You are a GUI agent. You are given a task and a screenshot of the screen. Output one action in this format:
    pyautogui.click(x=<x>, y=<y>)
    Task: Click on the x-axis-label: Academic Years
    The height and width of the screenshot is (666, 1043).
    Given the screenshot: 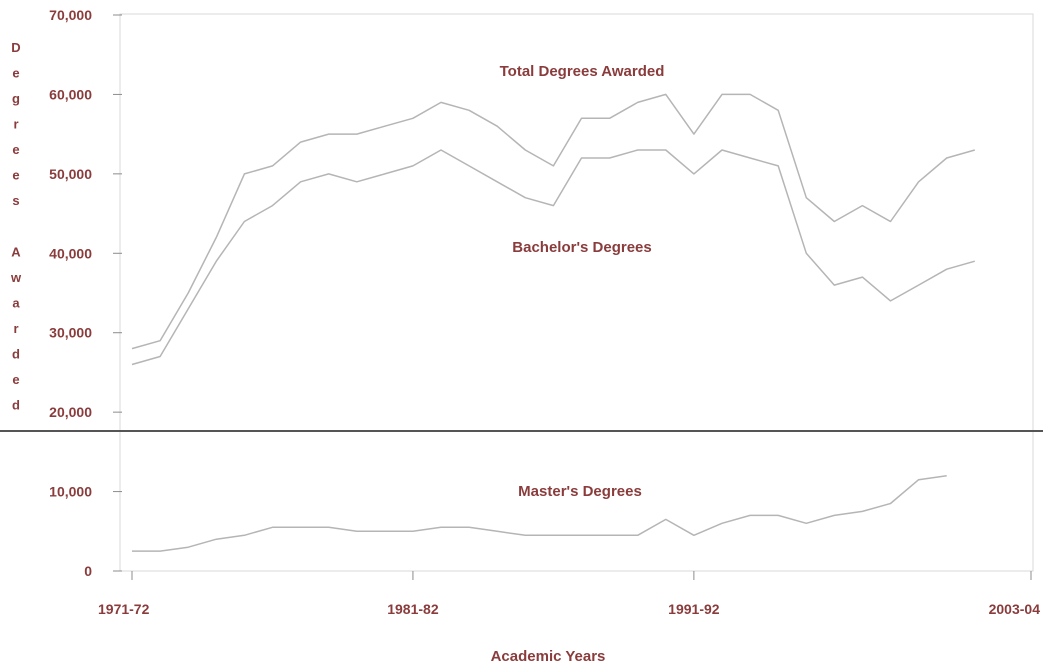 What is the action you would take?
    pyautogui.click(x=548, y=656)
    